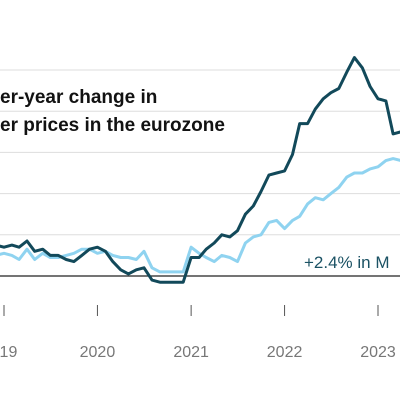 Image resolution: width=400 pixels, height=400 pixels. I want to click on x-tick-label-3: 2021, so click(191, 352).